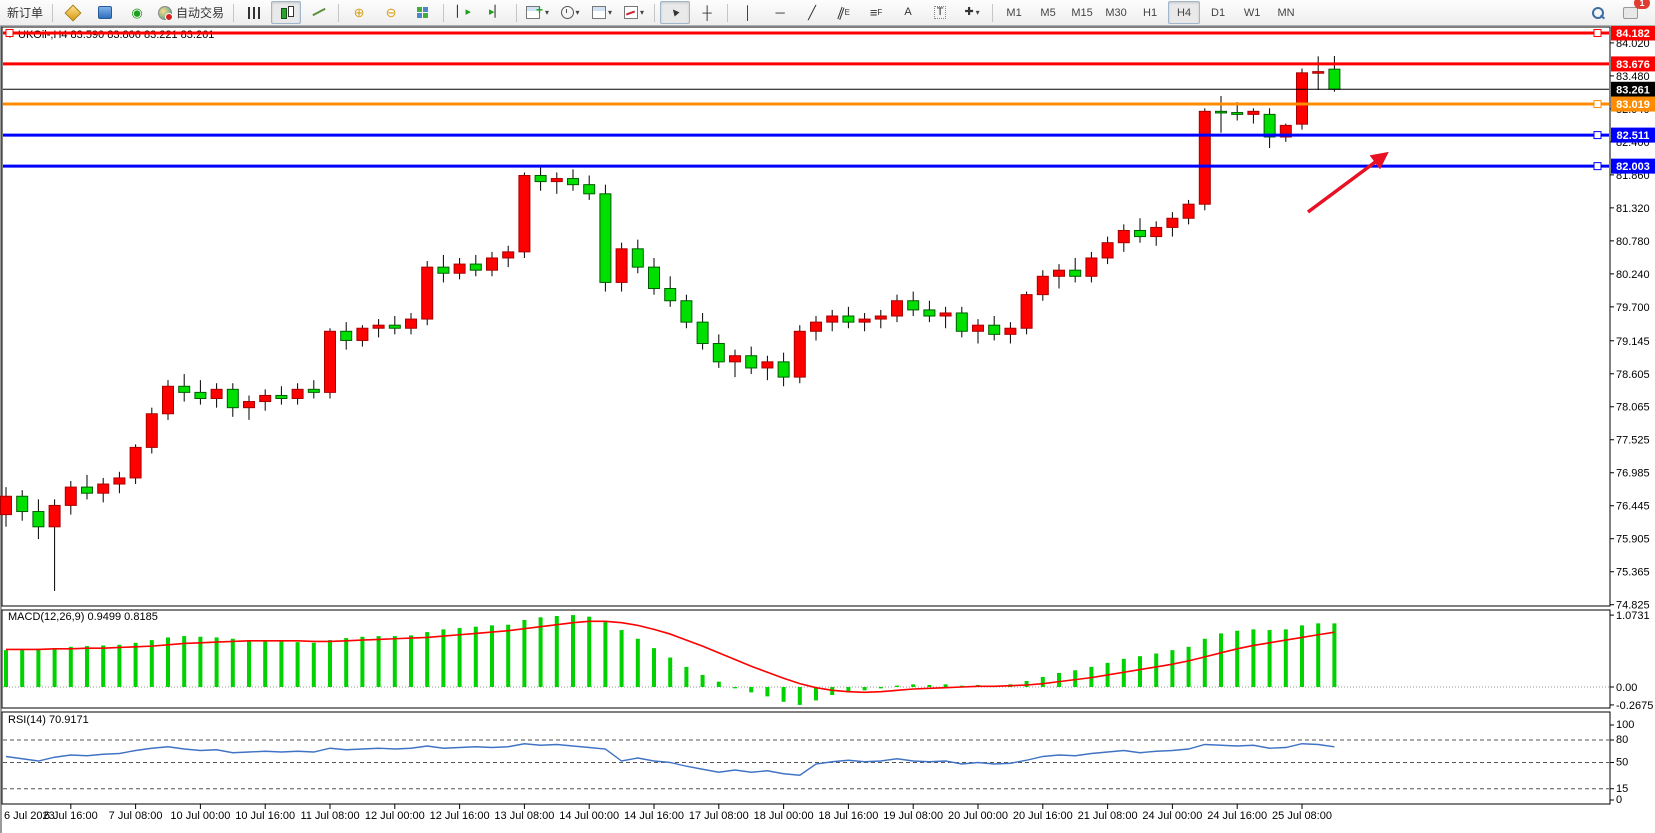  What do you see at coordinates (1633, 65) in the screenshot?
I see `svg-text: 83.676` at bounding box center [1633, 65].